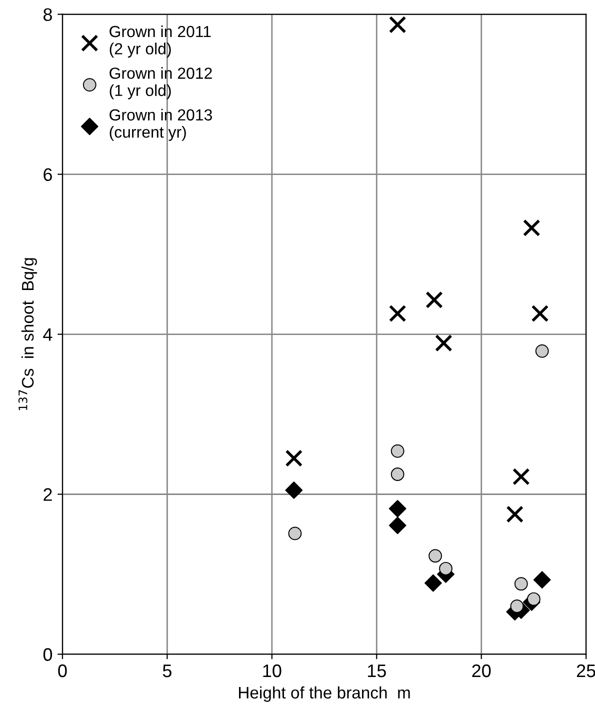  What do you see at coordinates (47, 654) in the screenshot?
I see `y-tick-label: 0` at bounding box center [47, 654].